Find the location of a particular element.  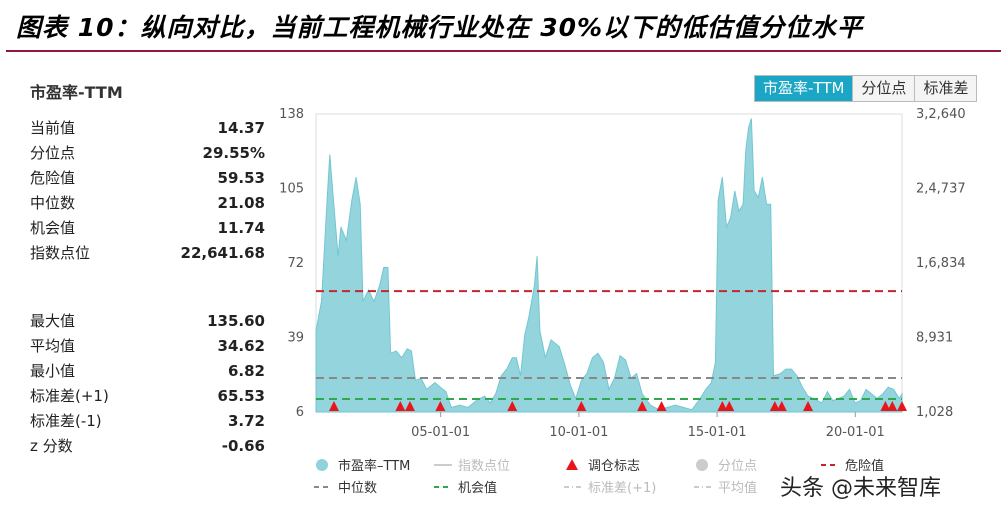

title-divider is located at coordinates (503, 51).